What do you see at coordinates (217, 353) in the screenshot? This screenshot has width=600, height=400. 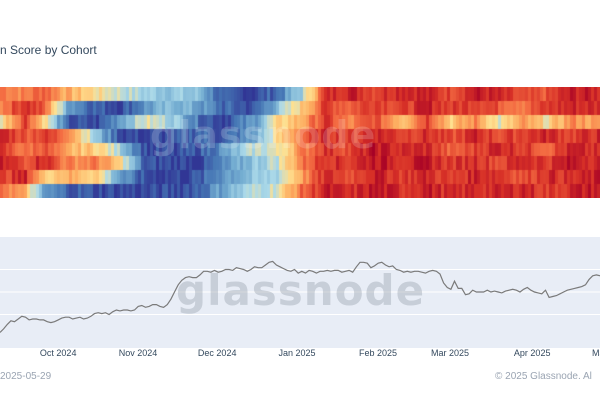 I see `x-tick-label: Dec 2024` at bounding box center [217, 353].